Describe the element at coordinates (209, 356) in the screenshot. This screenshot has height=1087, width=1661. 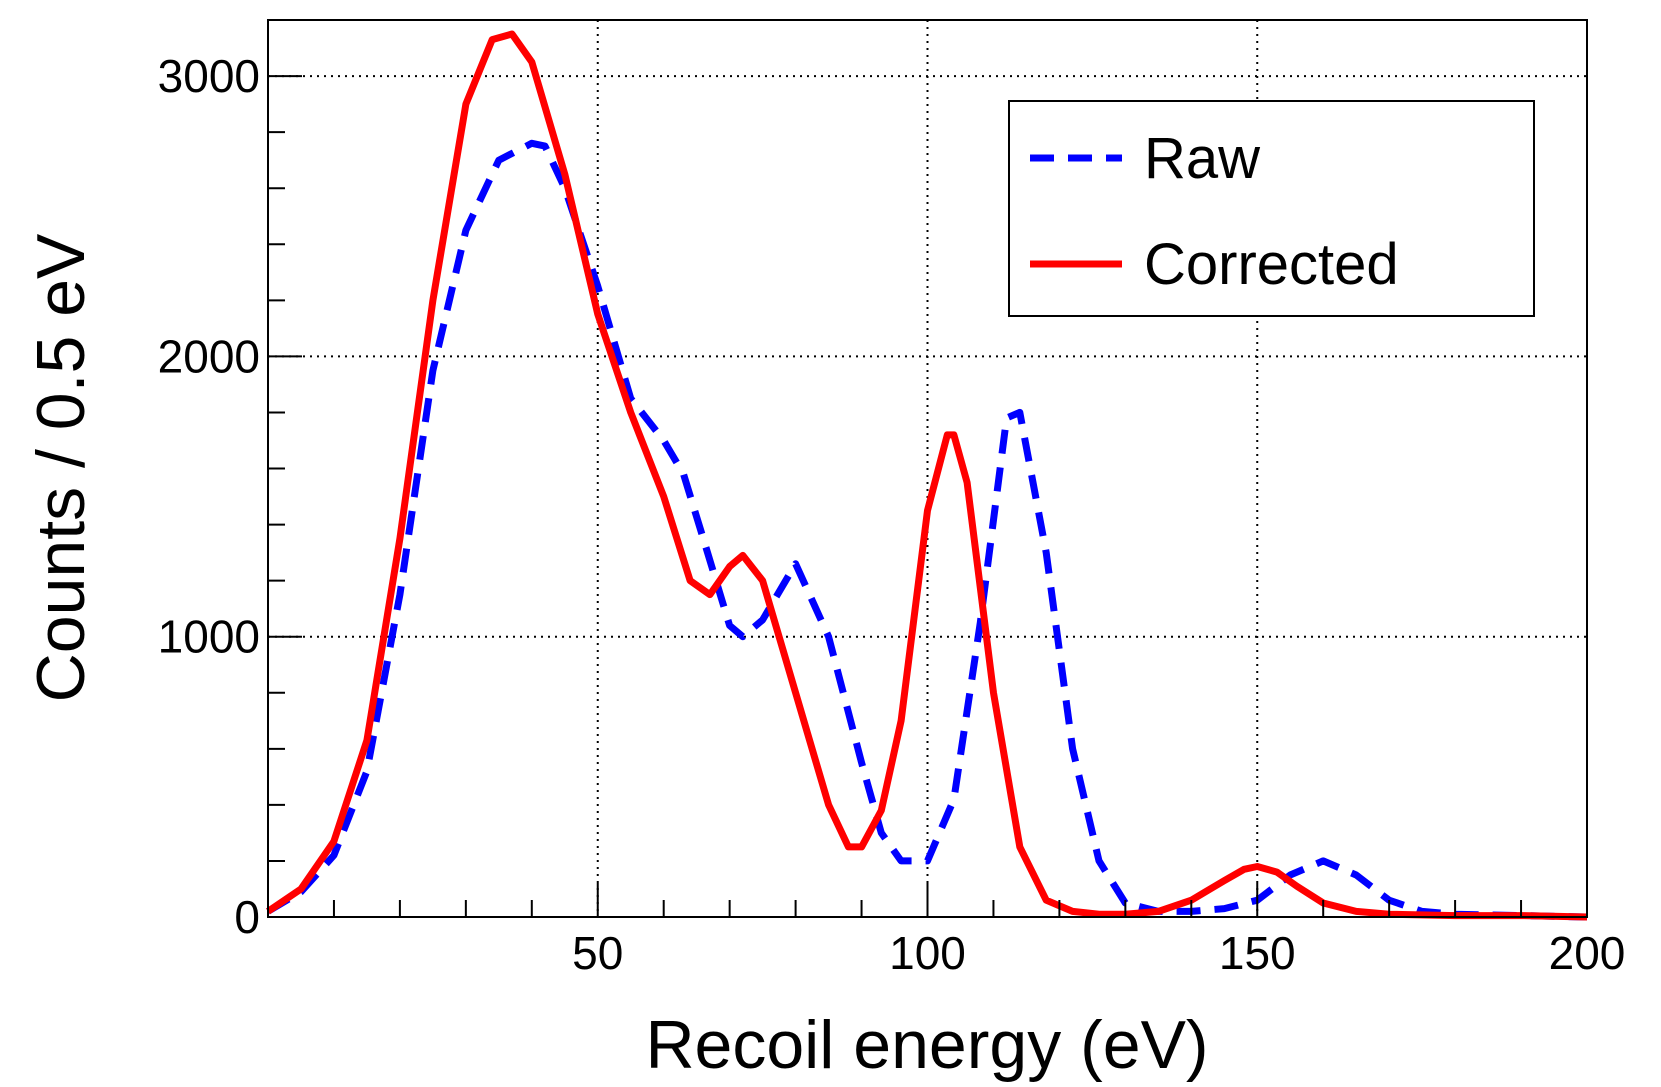
I see `y-tick-label: 2000` at that location.